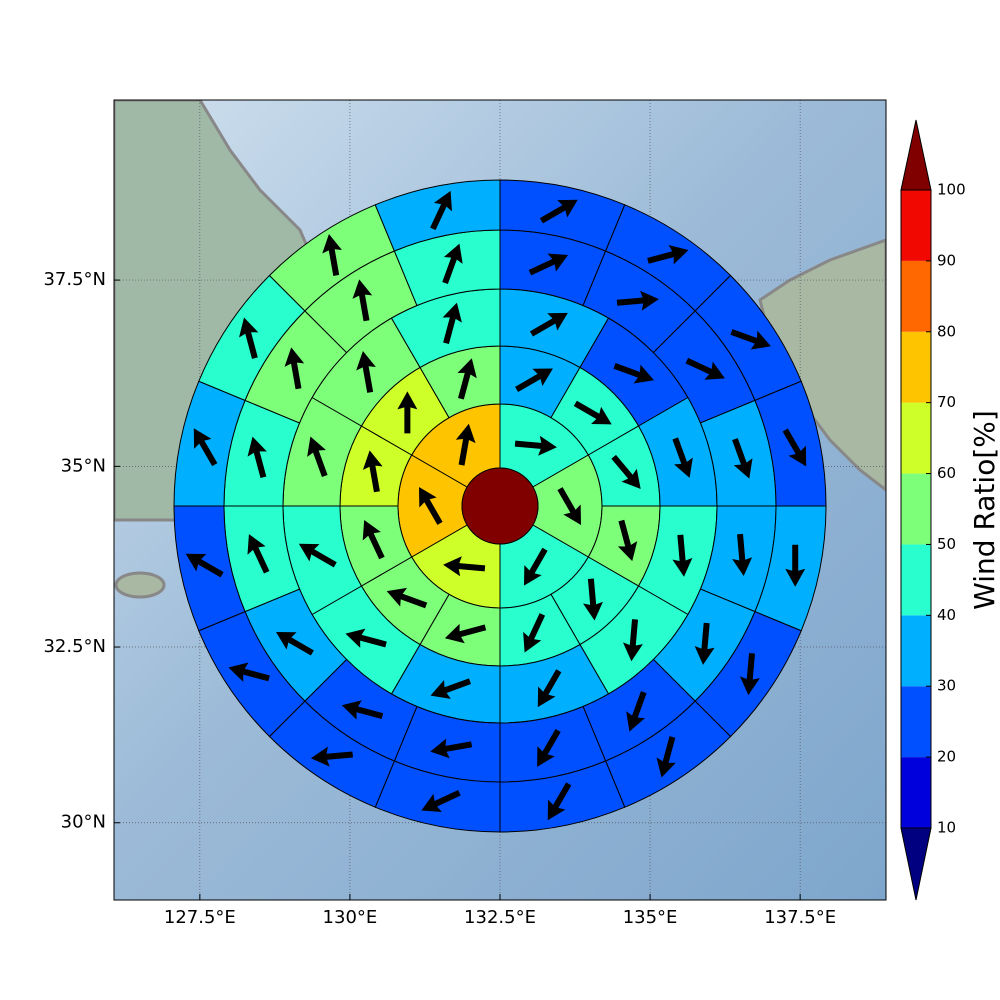 This screenshot has width=1000, height=1000. Describe the element at coordinates (946, 544) in the screenshot. I see `colorbar-tick-label: 50` at that location.